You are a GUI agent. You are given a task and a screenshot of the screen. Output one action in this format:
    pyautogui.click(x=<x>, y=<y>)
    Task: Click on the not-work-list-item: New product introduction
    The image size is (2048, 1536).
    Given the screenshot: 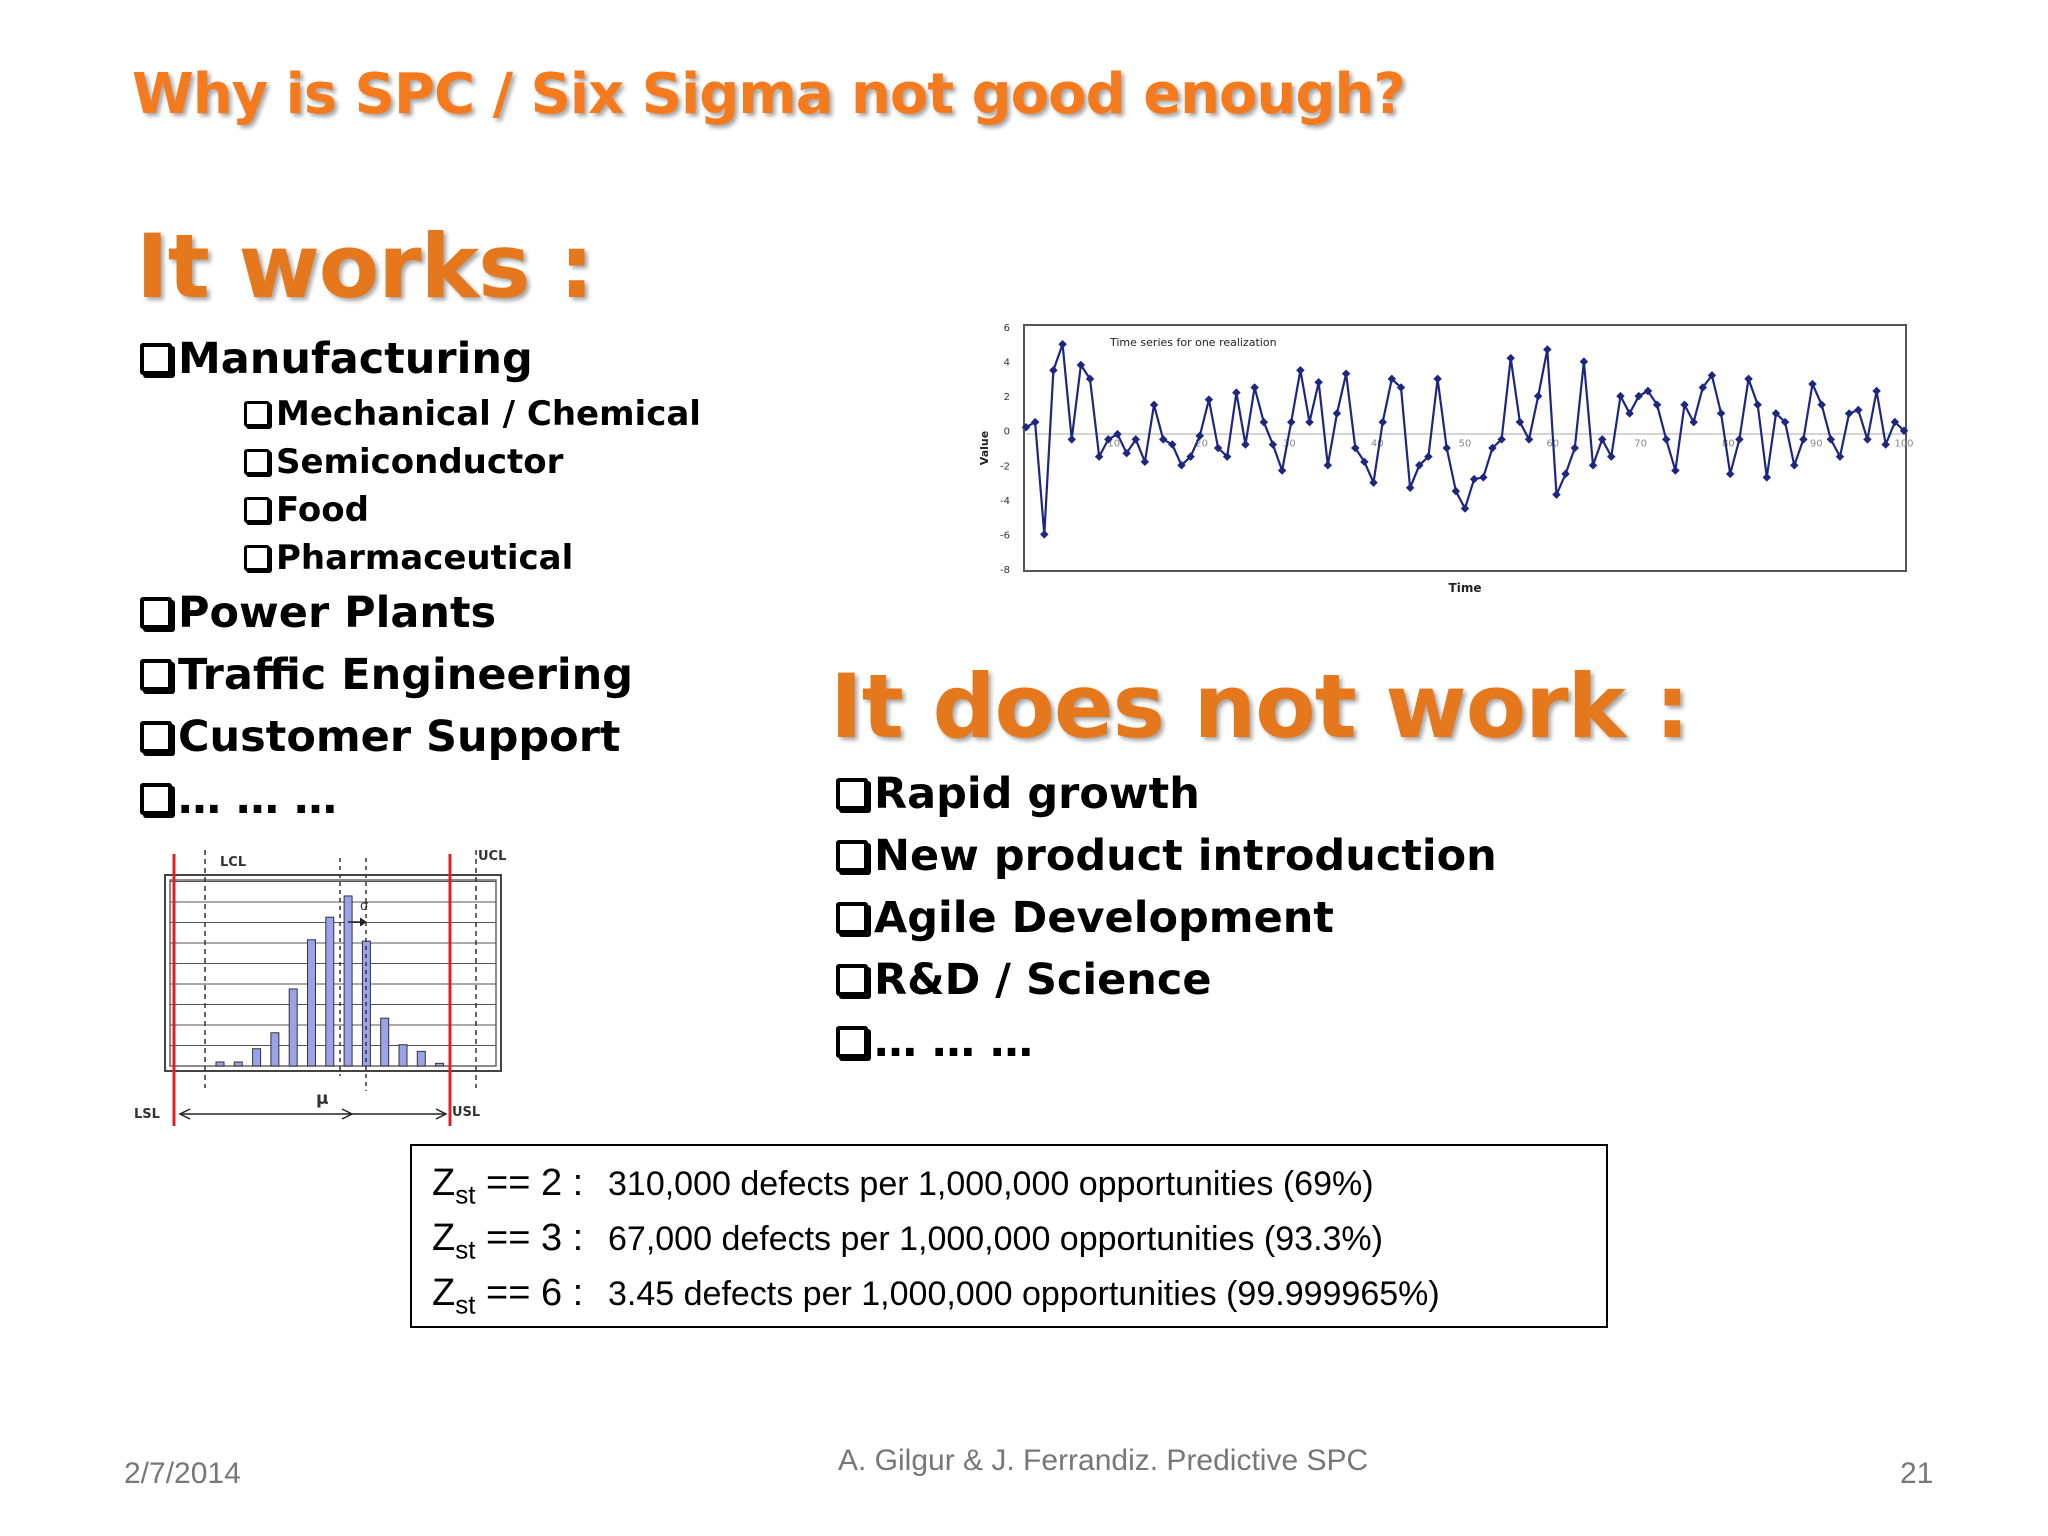 What is the action you would take?
    pyautogui.click(x=1166, y=856)
    